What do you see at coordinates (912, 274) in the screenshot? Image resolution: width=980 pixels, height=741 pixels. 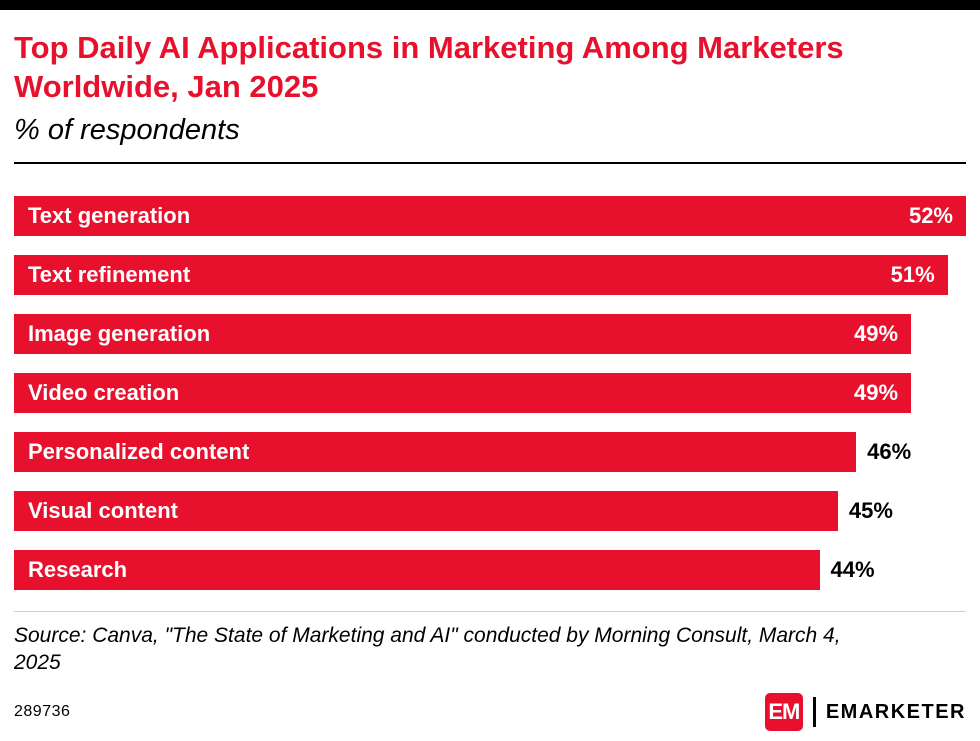 I see `bar-value: 51%` at bounding box center [912, 274].